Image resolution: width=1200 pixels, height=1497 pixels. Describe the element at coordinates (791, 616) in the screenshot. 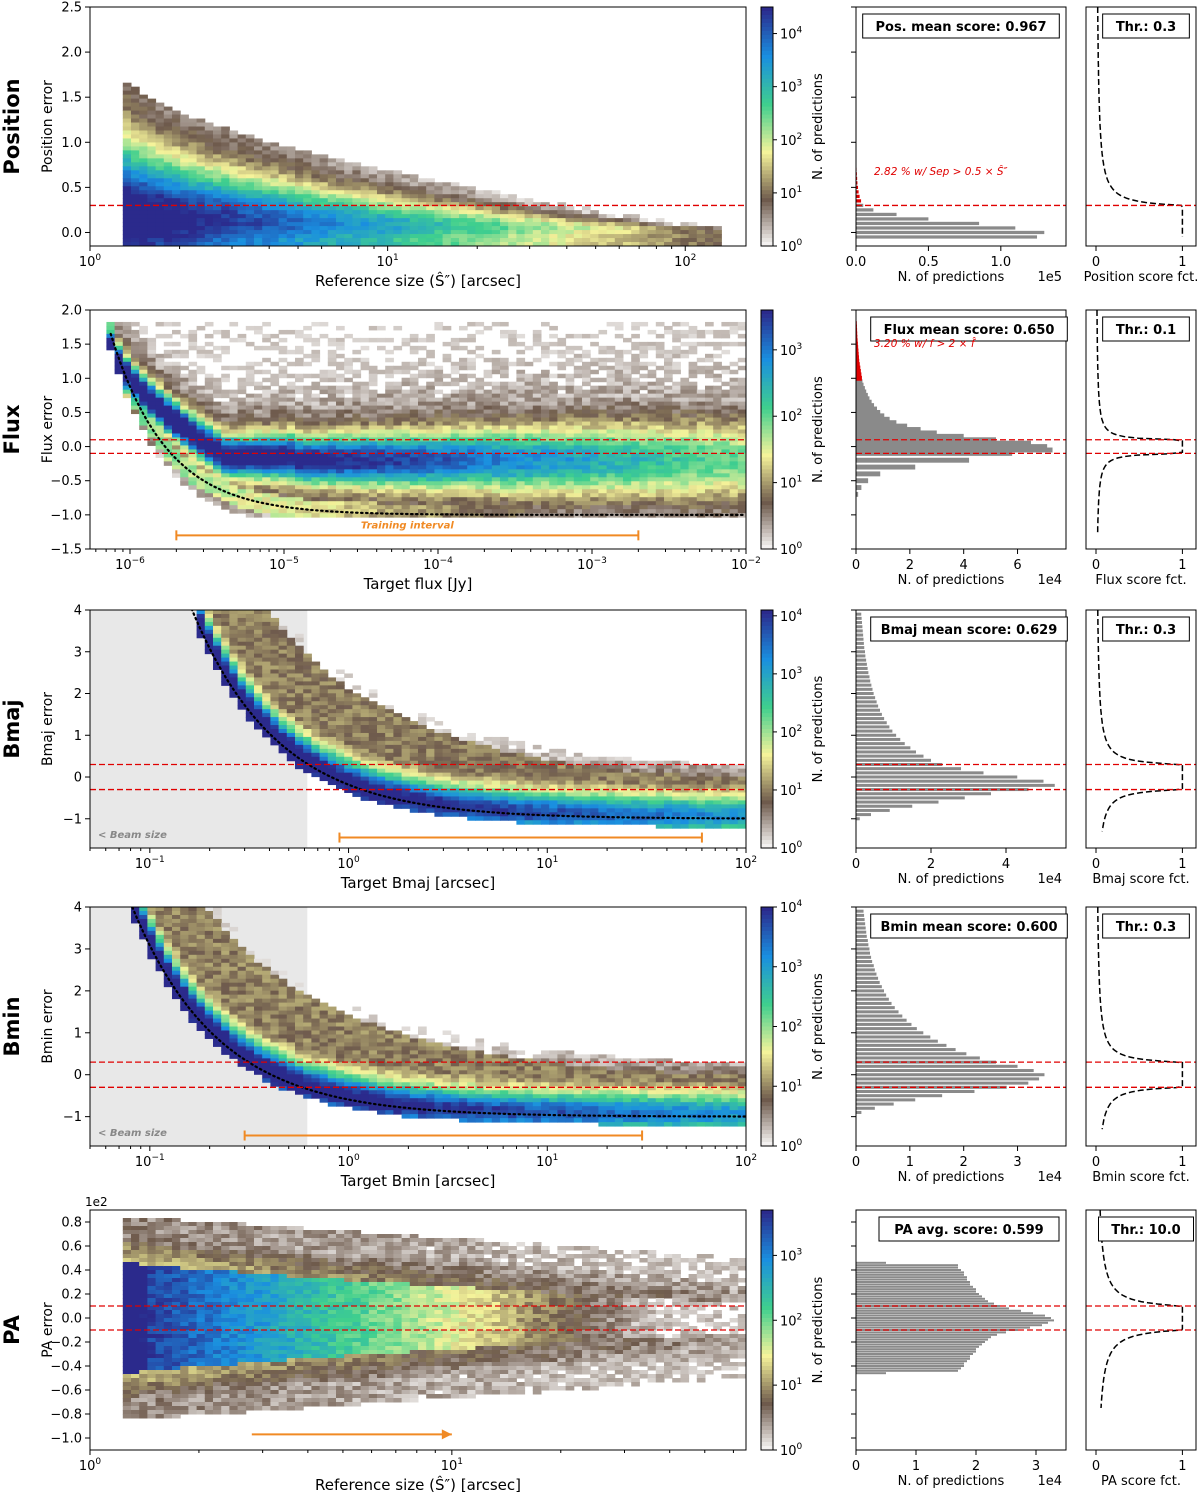

I see `colorbar-tick-label: 10⁴` at that location.